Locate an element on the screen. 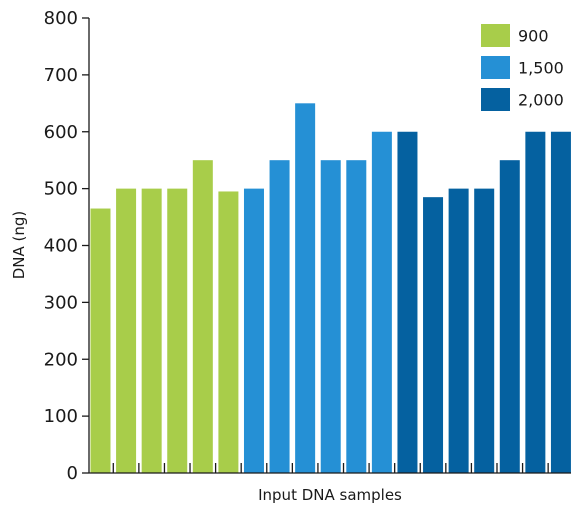 The height and width of the screenshot is (510, 571). y-axis: 0 100 200 300 400 500 600 700 800 is located at coordinates (67, 246).